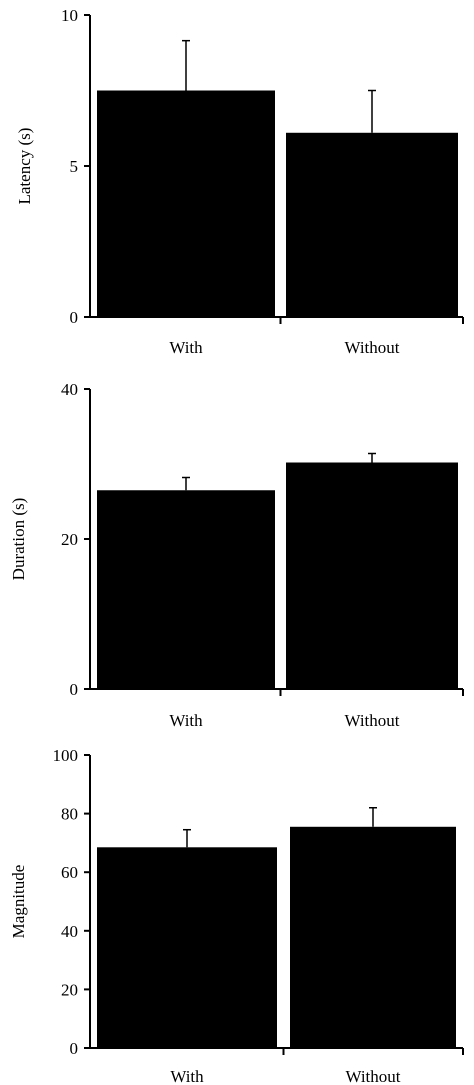  I want to click on magnitude-y-tick-label: 40, so click(69, 931).